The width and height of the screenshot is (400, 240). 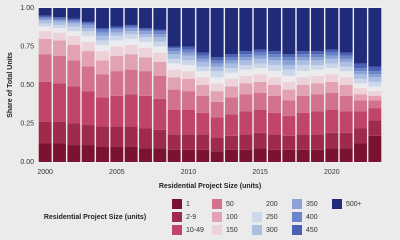 I want to click on legend-label: 350, so click(x=312, y=204).